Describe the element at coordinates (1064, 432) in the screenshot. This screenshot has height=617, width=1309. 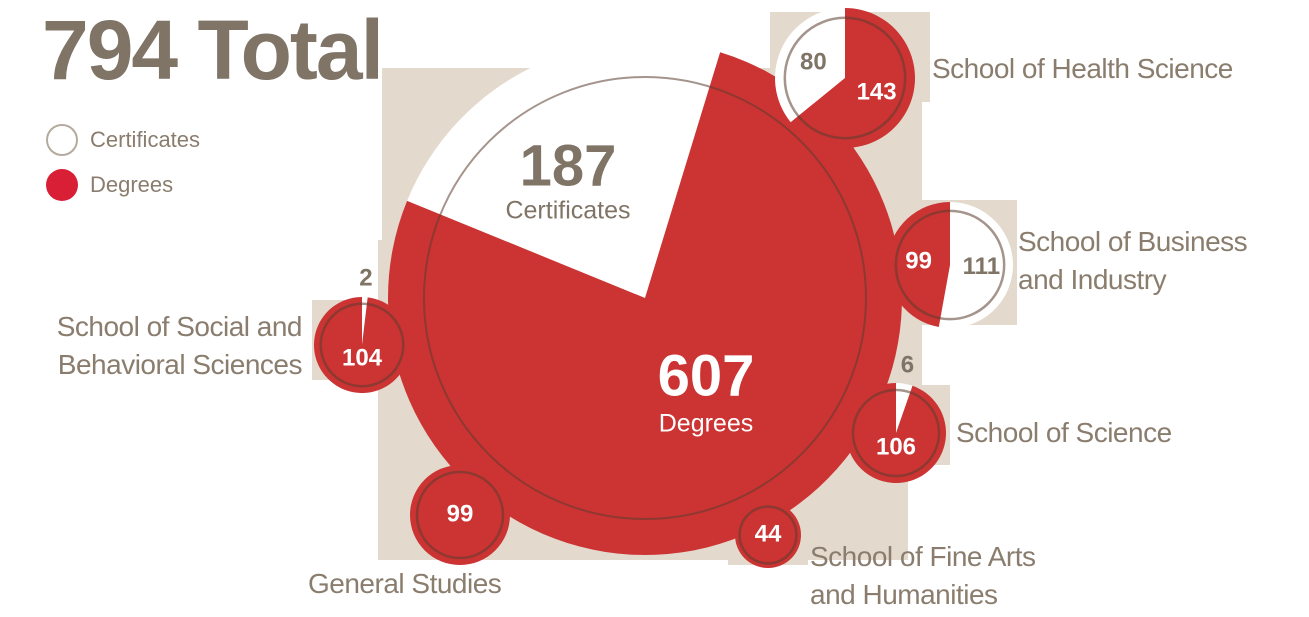
I see `category-label: School of Science` at that location.